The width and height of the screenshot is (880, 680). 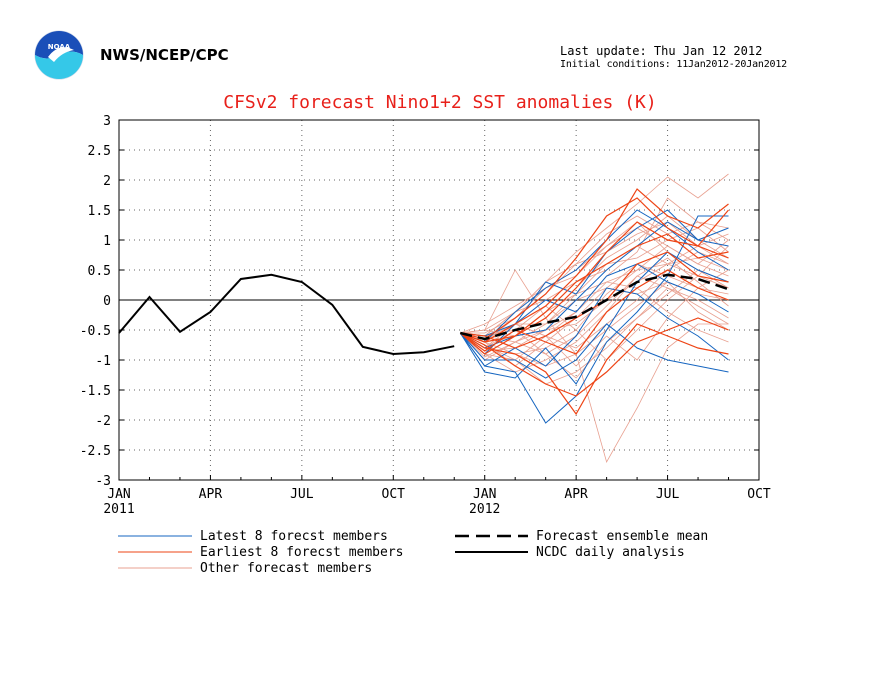 What do you see at coordinates (302, 552) in the screenshot?
I see `legend-earliest-label: Earliest 8 forecst members` at bounding box center [302, 552].